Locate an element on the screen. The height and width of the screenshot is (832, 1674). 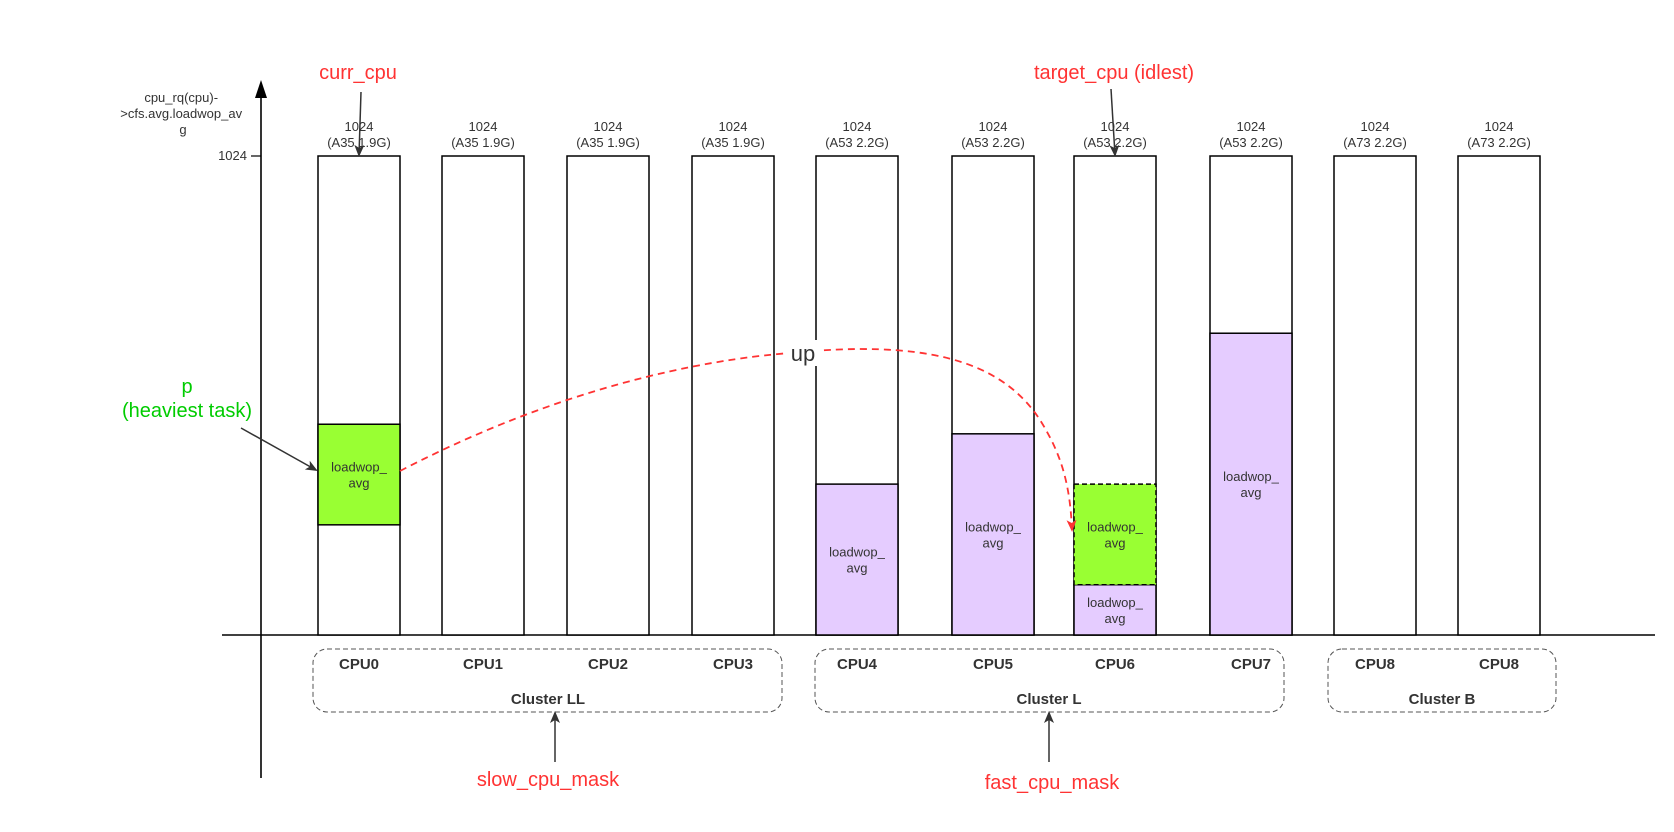
cpu-name-label: CPU7 is located at coordinates (1251, 664).